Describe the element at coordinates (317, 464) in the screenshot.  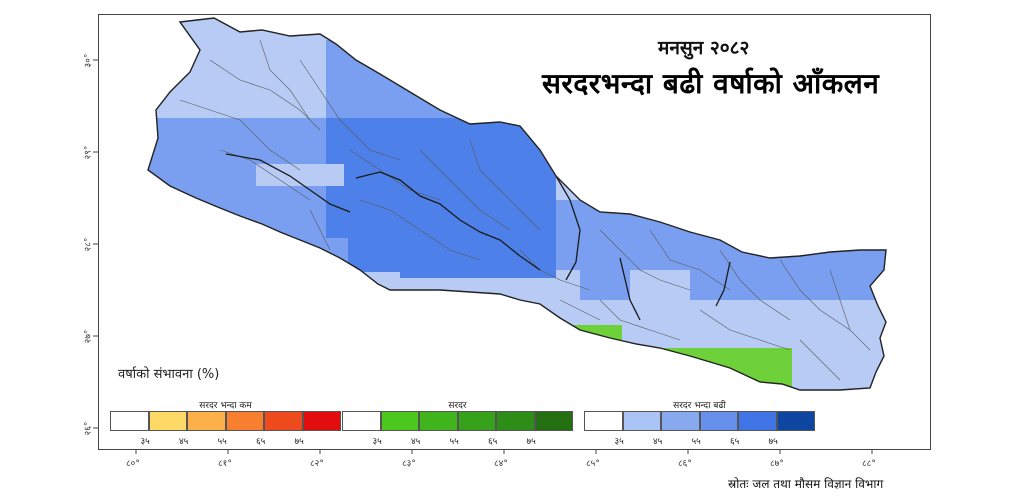
I see `longitude-label: ८२°` at that location.